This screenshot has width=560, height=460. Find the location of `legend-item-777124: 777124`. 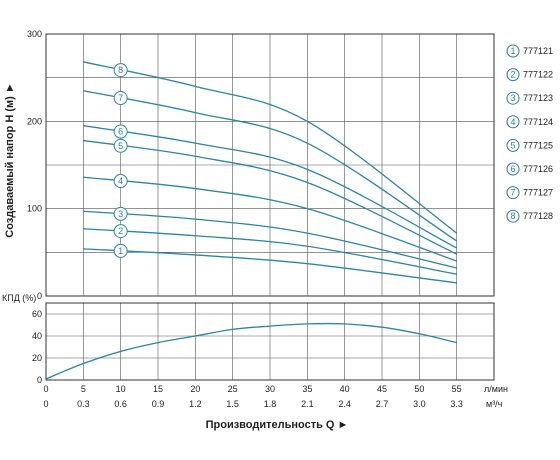

legend-item-777124: 777124 is located at coordinates (538, 122).